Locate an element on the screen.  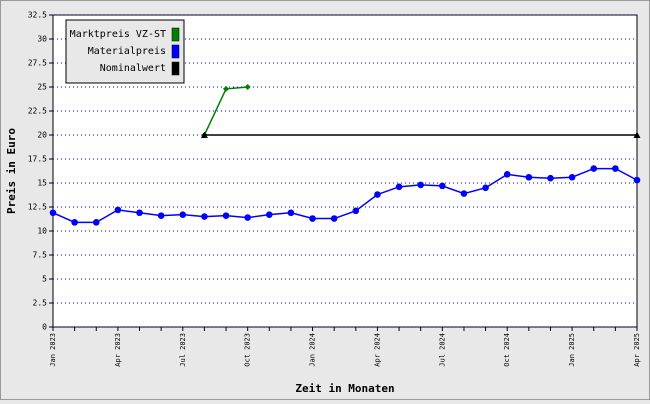
y-tick-label: 25 is located at coordinates (42, 87).